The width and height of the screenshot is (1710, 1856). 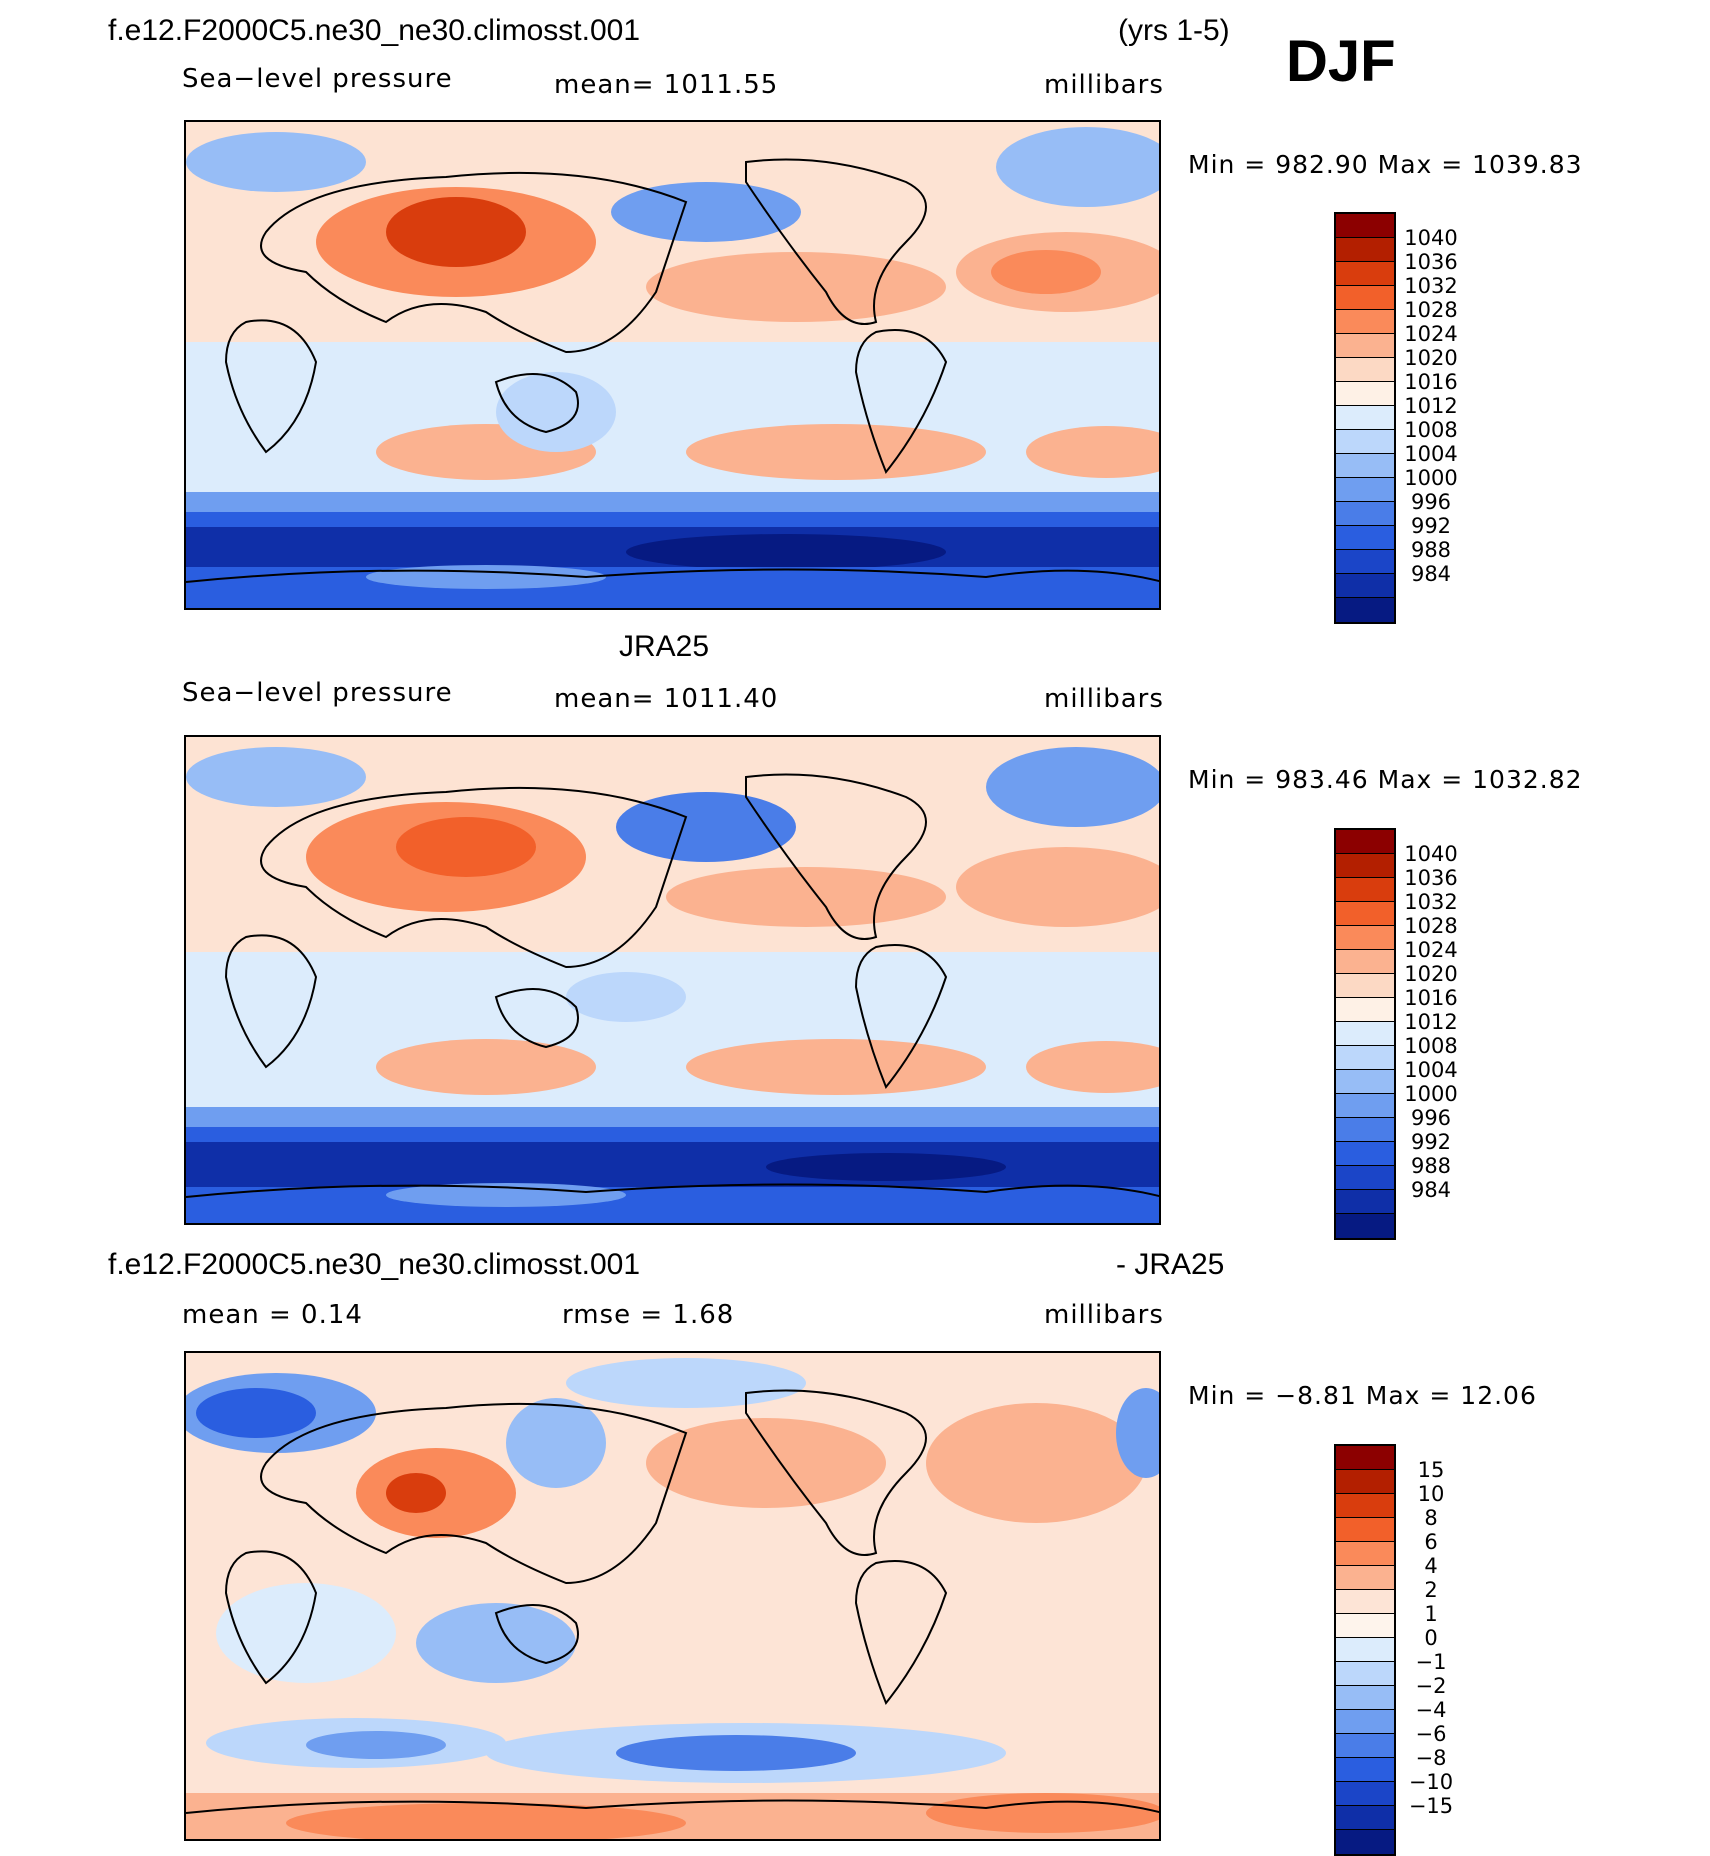 I want to click on colorbar-tick-label: 2, so click(x=1431, y=1590).